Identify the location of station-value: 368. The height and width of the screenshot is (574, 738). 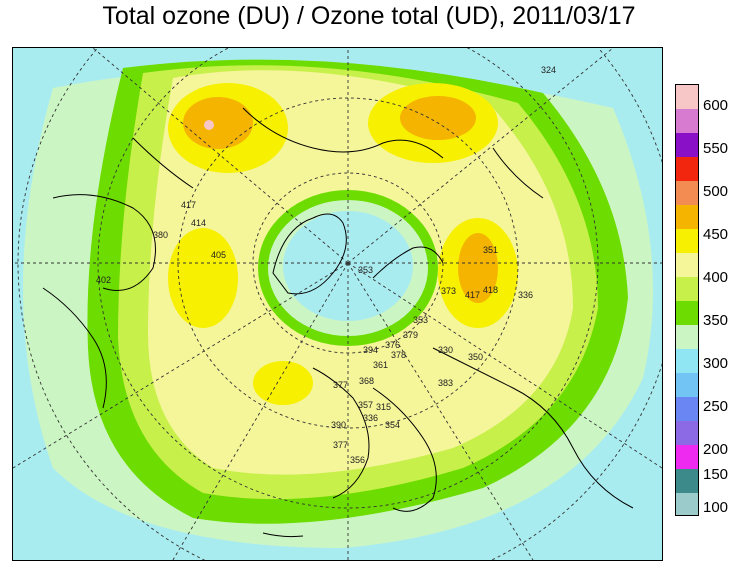
(366, 381).